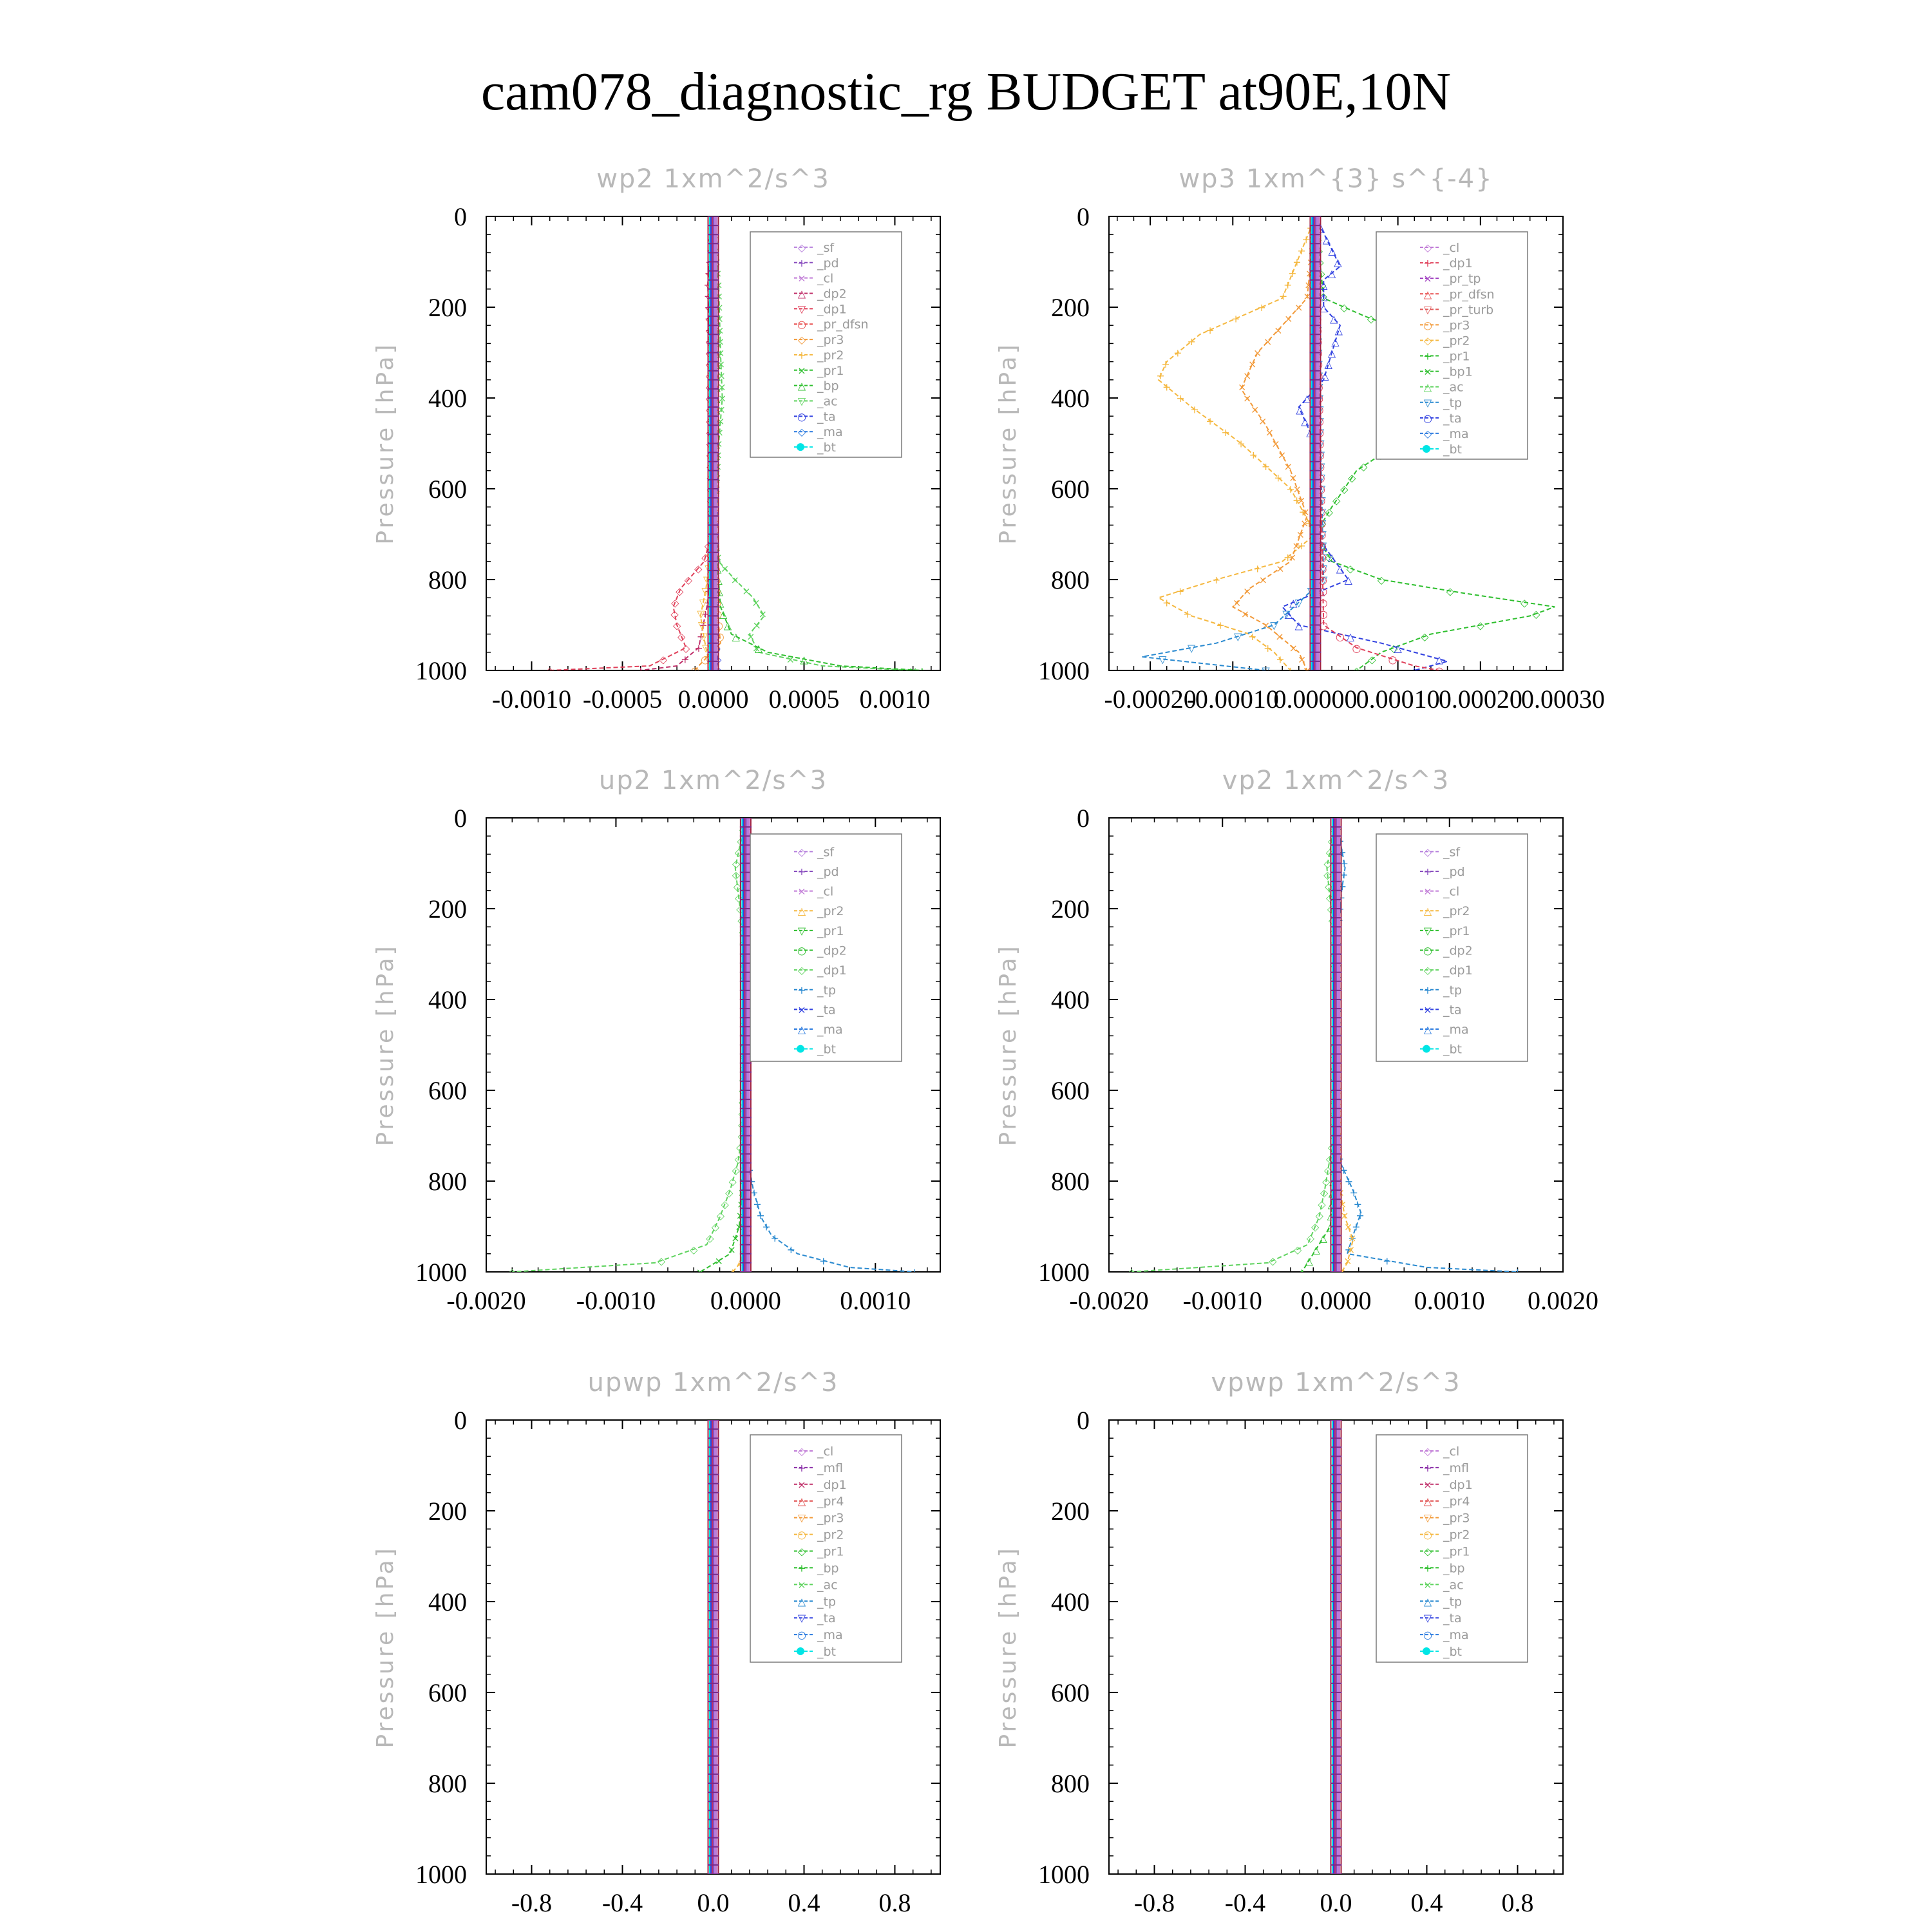  What do you see at coordinates (1348, 1227) in the screenshot?
I see `series-marker-pr2: ×` at bounding box center [1348, 1227].